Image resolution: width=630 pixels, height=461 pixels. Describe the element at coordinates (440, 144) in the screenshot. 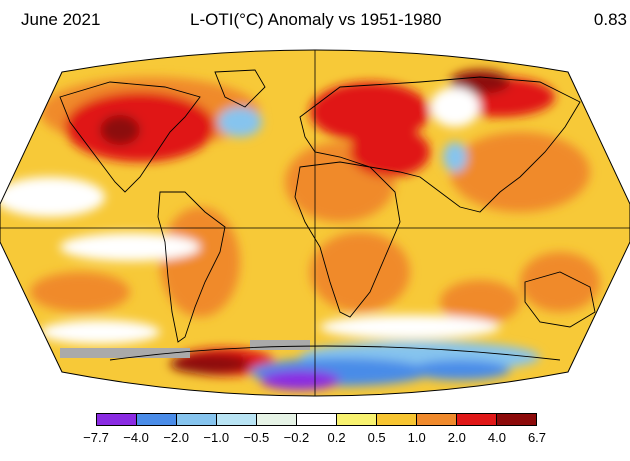

I see `europe-asia-outline` at that location.